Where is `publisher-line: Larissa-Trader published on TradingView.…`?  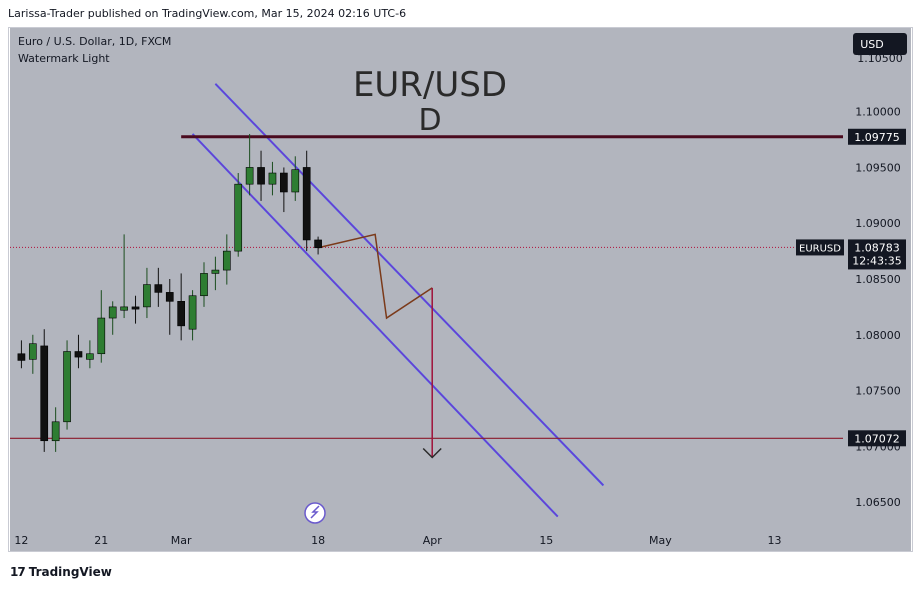 publisher-line: Larissa-Trader published on TradingView.… is located at coordinates (207, 13).